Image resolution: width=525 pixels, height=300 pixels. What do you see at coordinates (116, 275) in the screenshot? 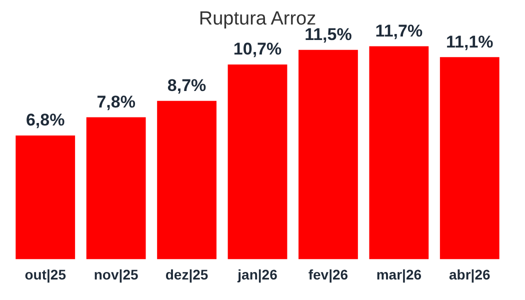
I see `x-tick-label: nov|25` at bounding box center [116, 275].